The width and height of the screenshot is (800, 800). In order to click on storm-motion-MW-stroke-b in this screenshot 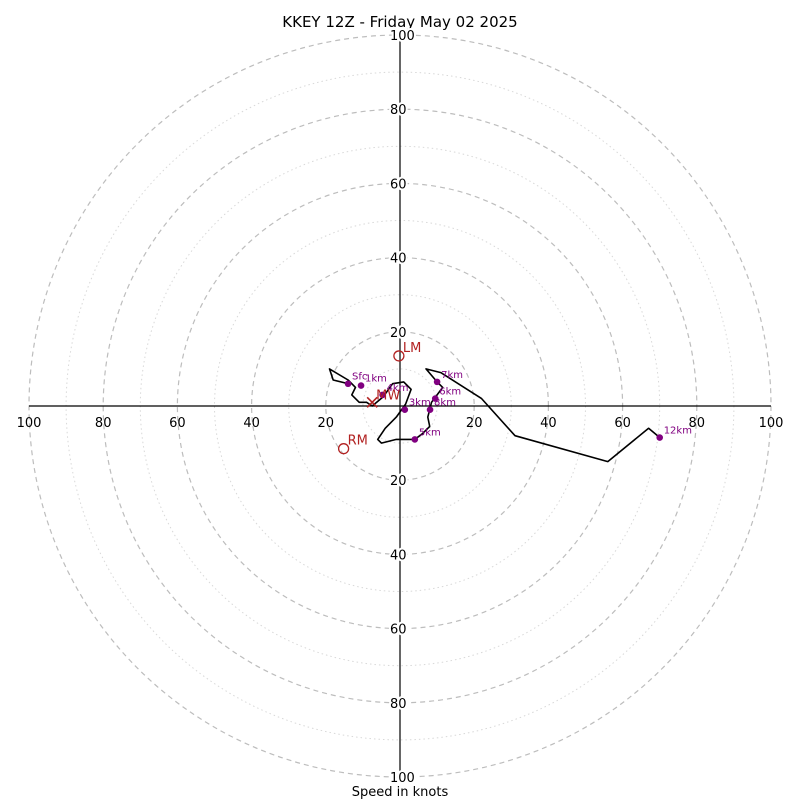, I will do `click(372, 402)`.